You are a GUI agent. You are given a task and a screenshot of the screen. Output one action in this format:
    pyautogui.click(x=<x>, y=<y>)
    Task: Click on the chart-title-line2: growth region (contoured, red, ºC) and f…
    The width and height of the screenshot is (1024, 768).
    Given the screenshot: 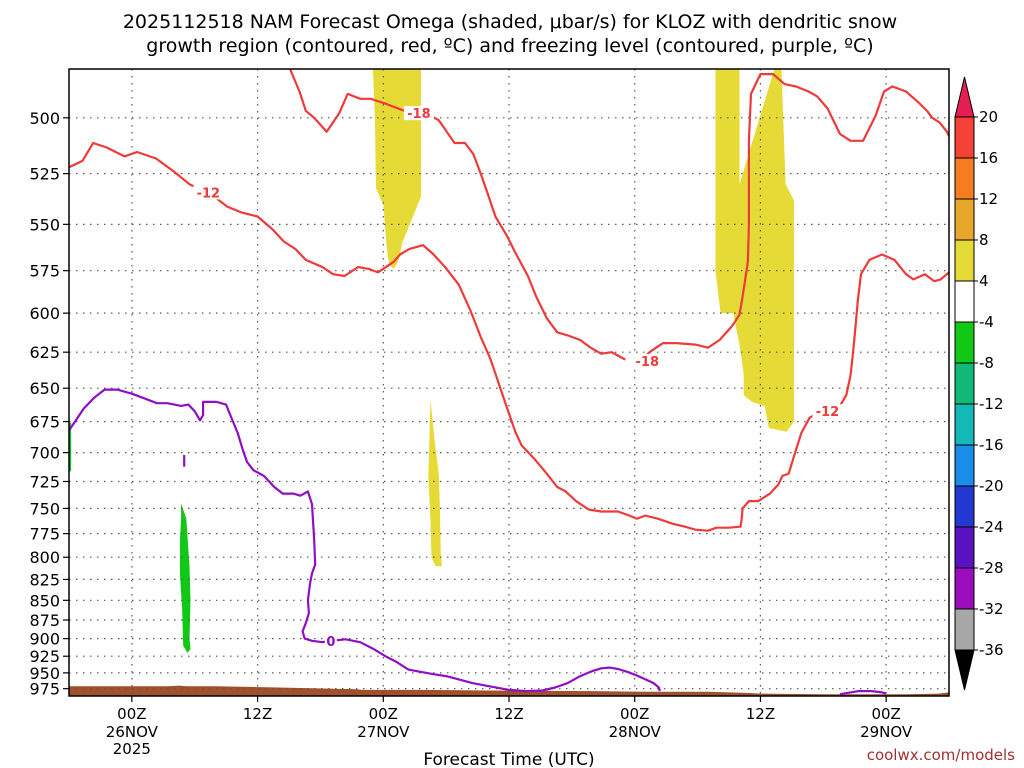 What is the action you would take?
    pyautogui.click(x=509, y=46)
    